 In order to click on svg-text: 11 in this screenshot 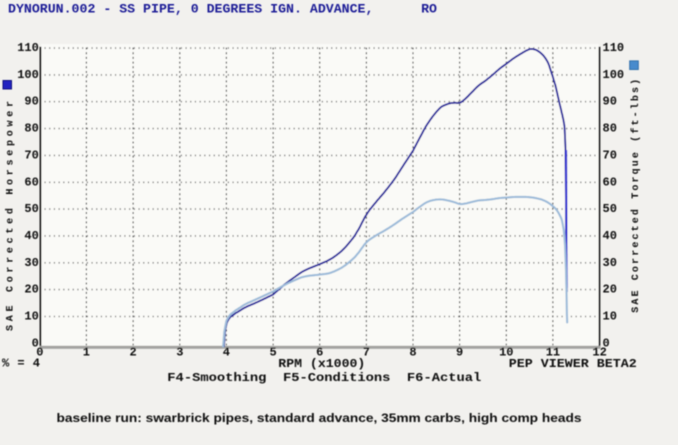, I will do `click(553, 353)`.